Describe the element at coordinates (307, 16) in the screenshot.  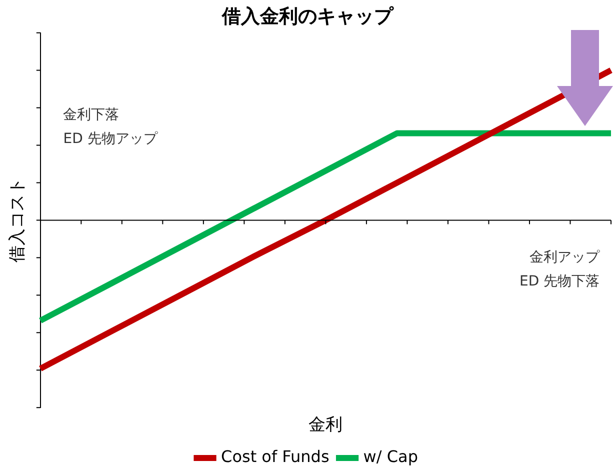
I see `chart-title: 借入金利のキャップ` at that location.